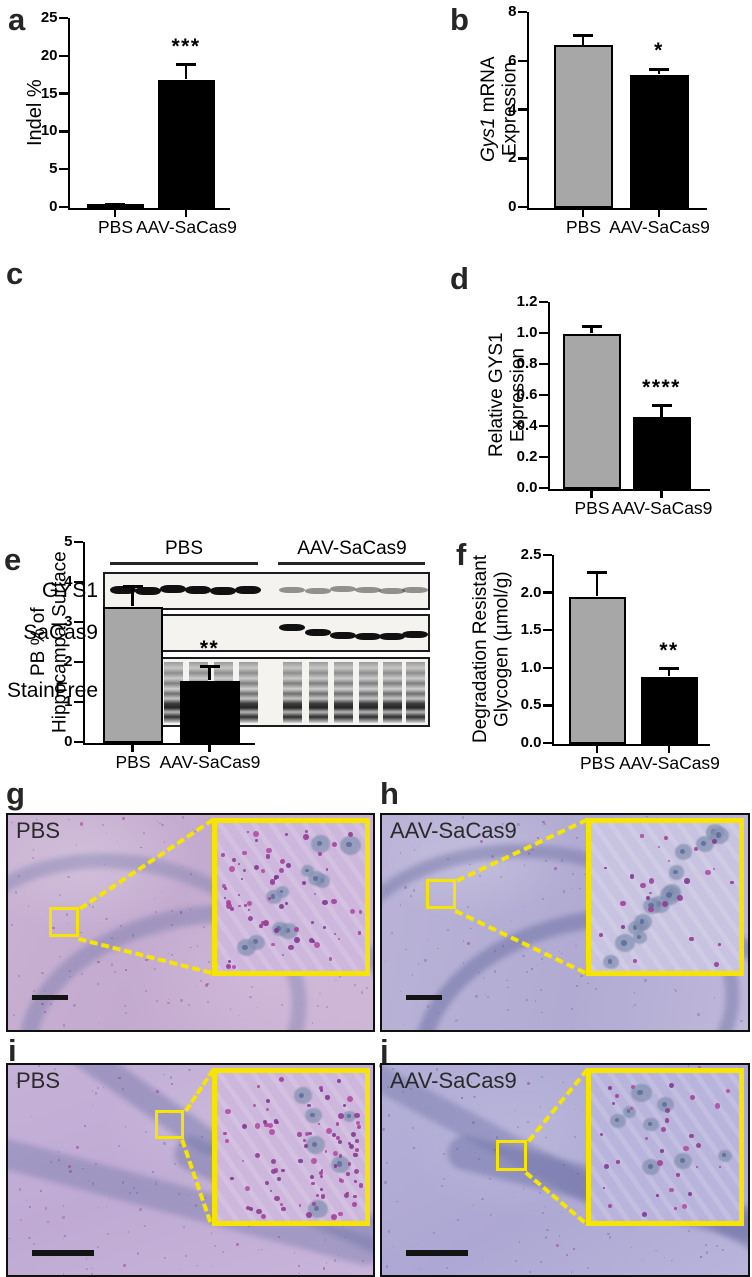 The height and width of the screenshot is (1277, 752). Describe the element at coordinates (188, 1155) in the screenshot. I see `panel-i-histology: i PBS` at that location.